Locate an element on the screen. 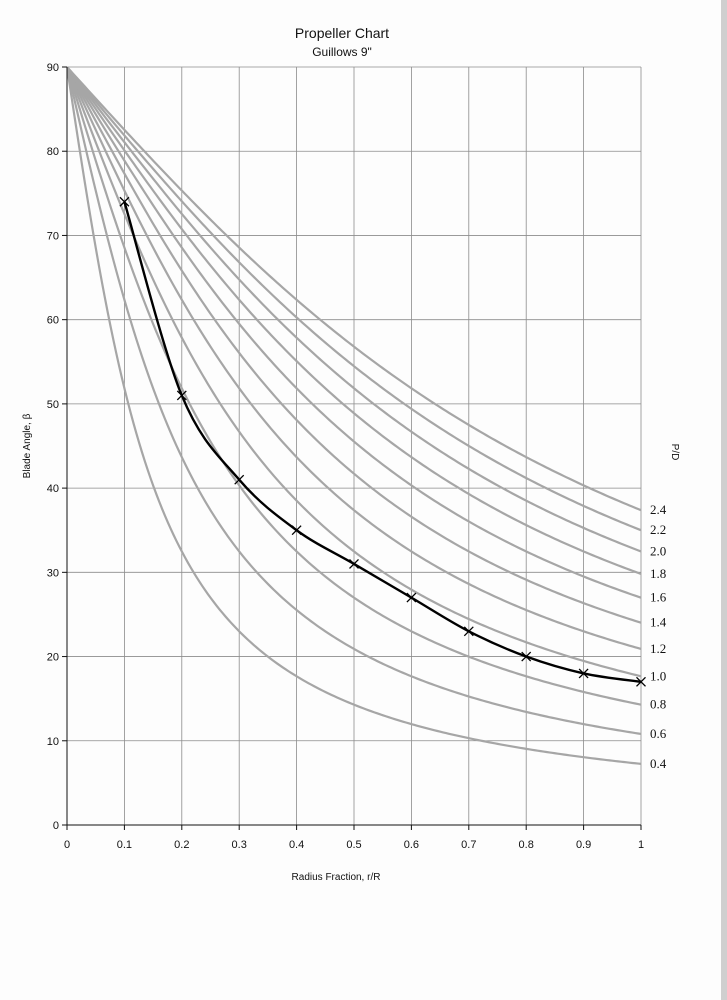 This screenshot has width=727, height=1000. pd-curve-label: 0.6 is located at coordinates (658, 733).